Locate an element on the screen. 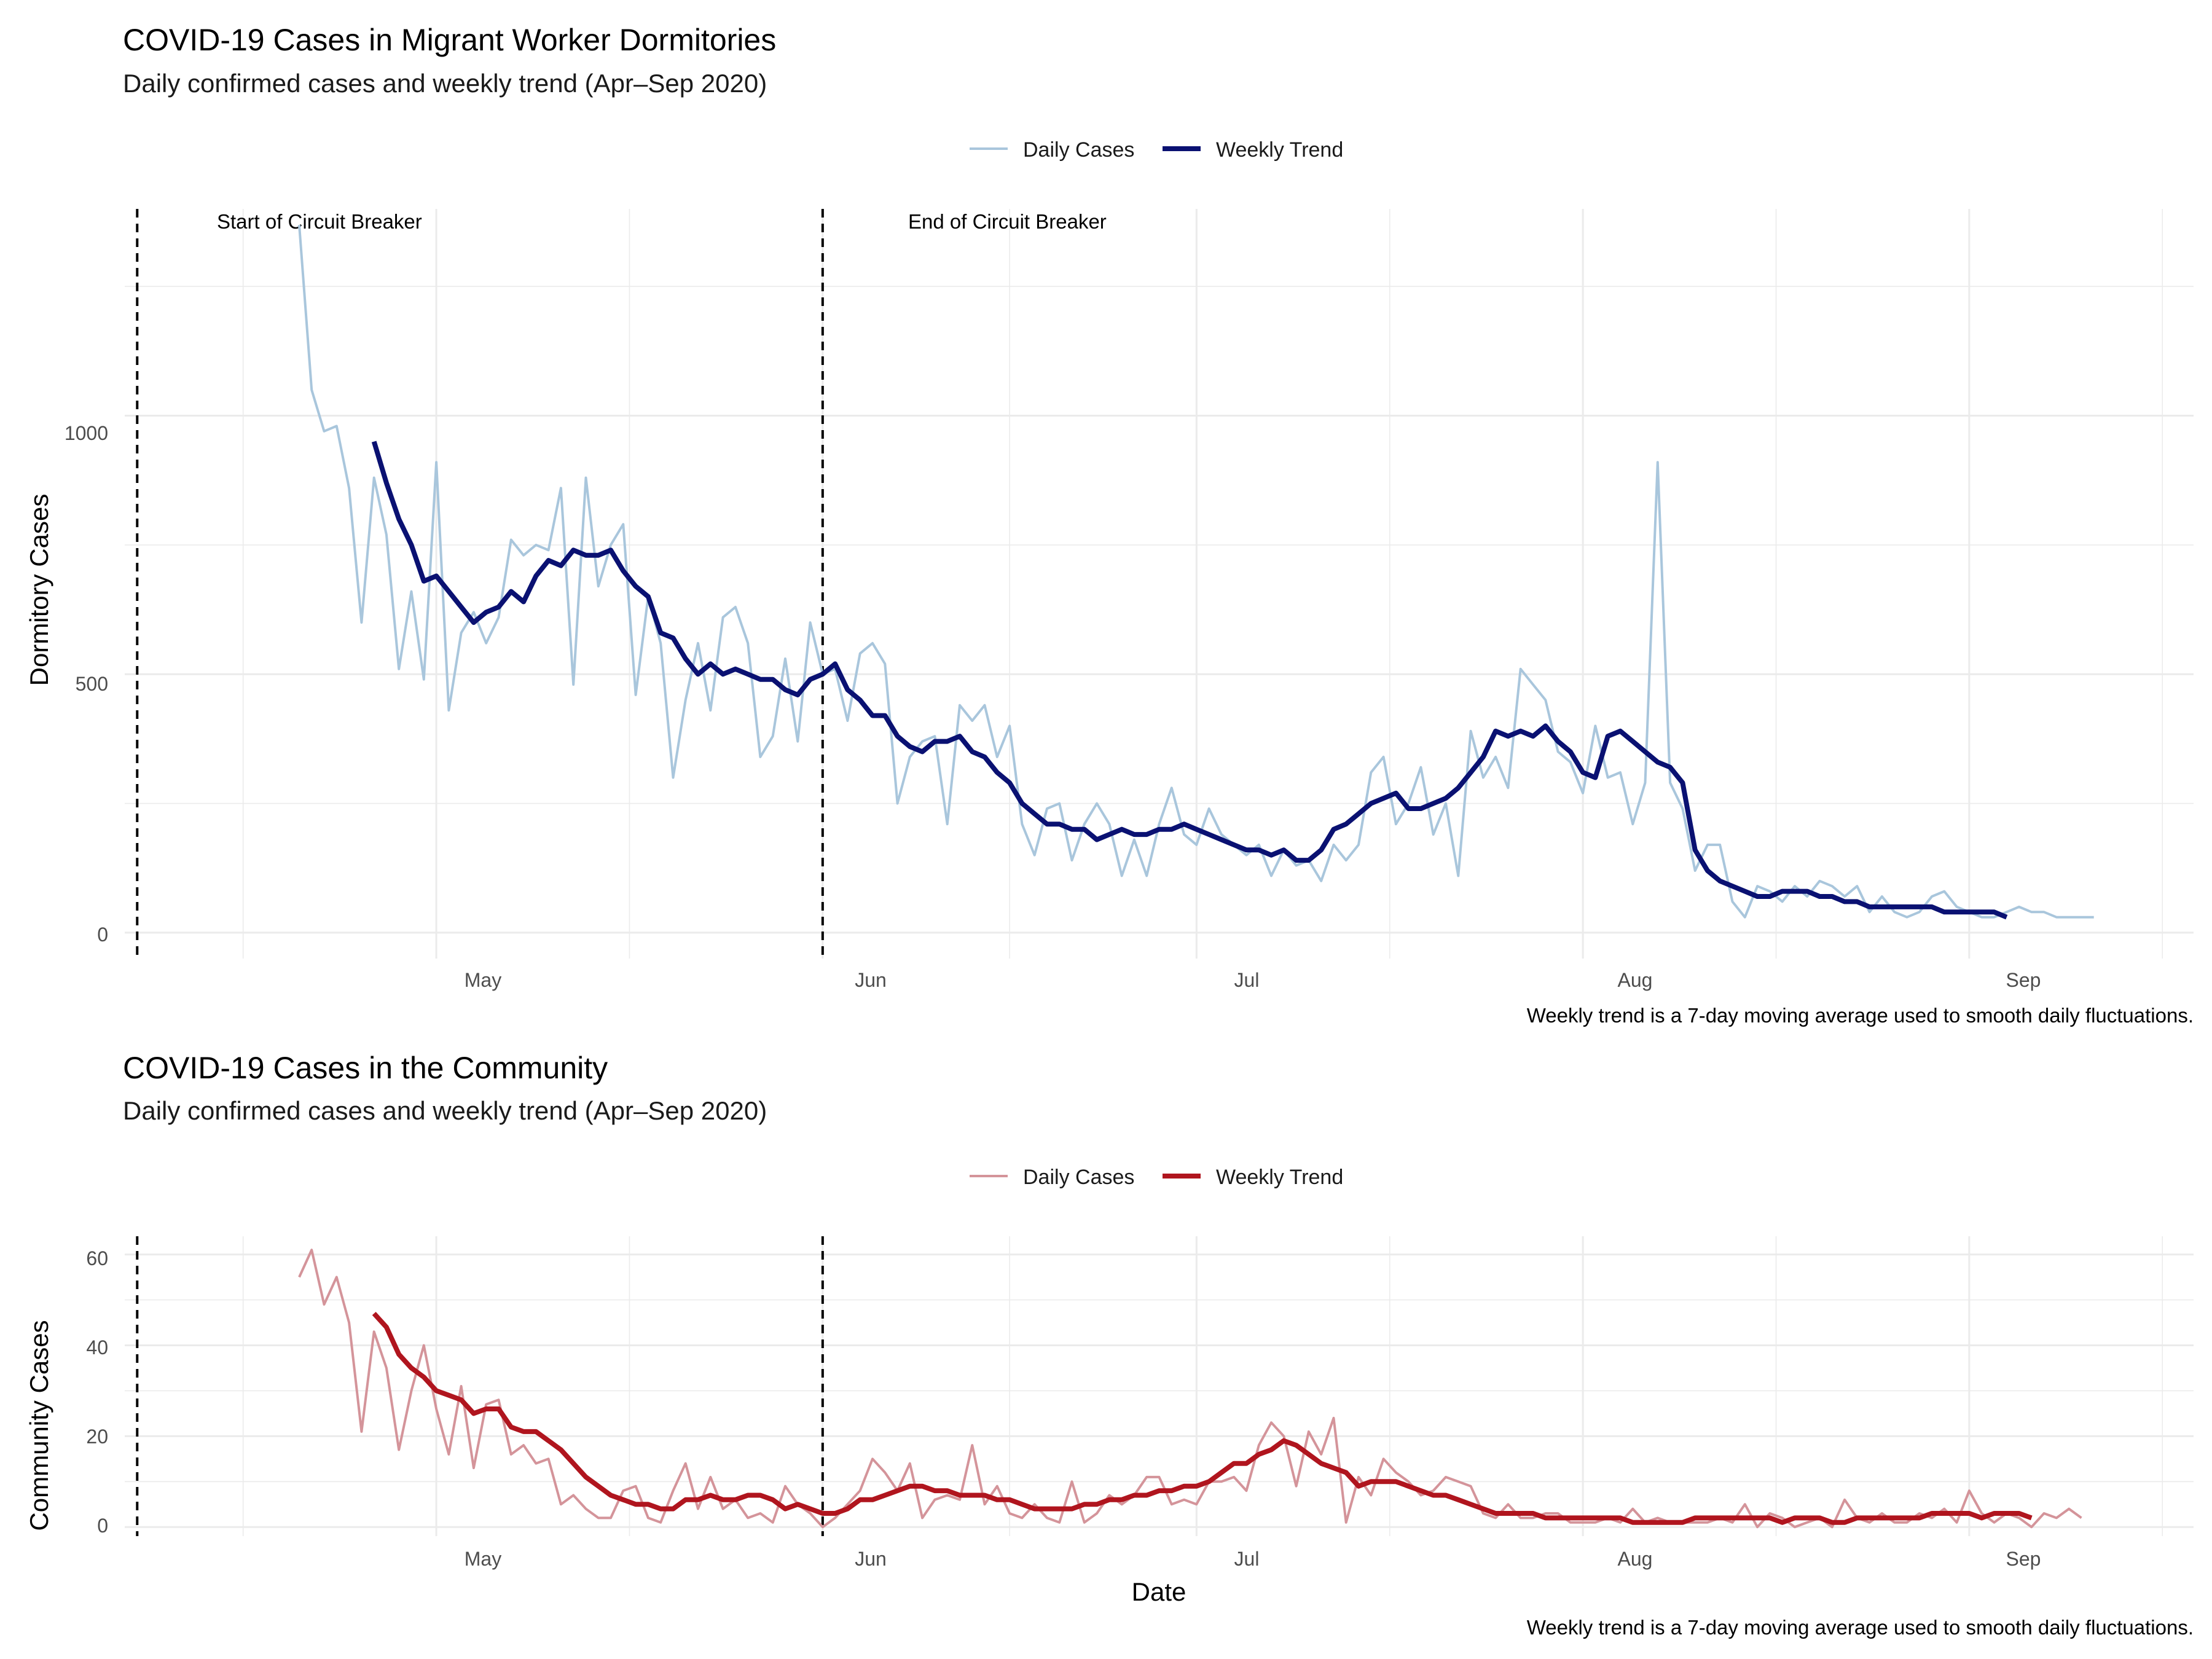 This screenshot has width=2212, height=1659. community-y-tick-label: 0 is located at coordinates (102, 1526).